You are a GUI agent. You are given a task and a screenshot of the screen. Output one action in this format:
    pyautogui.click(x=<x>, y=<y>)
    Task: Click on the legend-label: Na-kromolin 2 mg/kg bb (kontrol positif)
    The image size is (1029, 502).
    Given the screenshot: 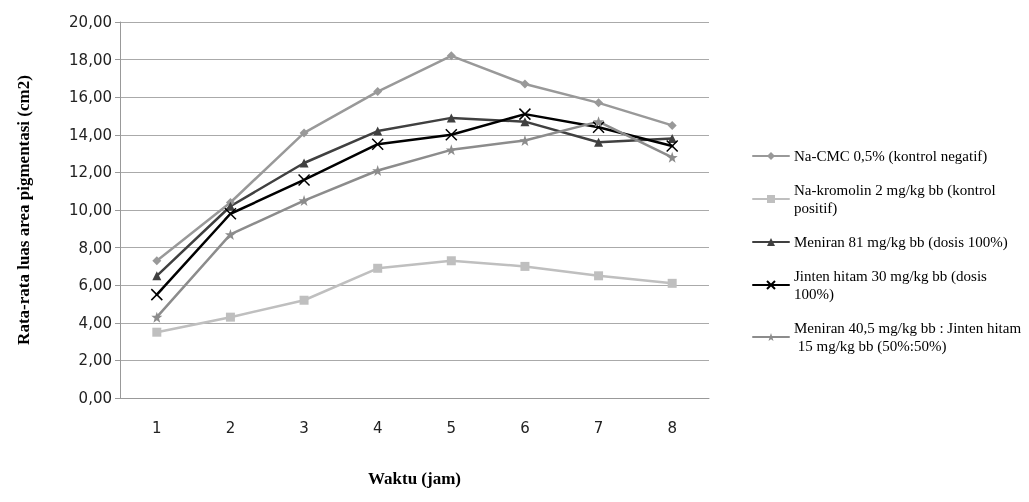 What is the action you would take?
    pyautogui.click(x=897, y=199)
    